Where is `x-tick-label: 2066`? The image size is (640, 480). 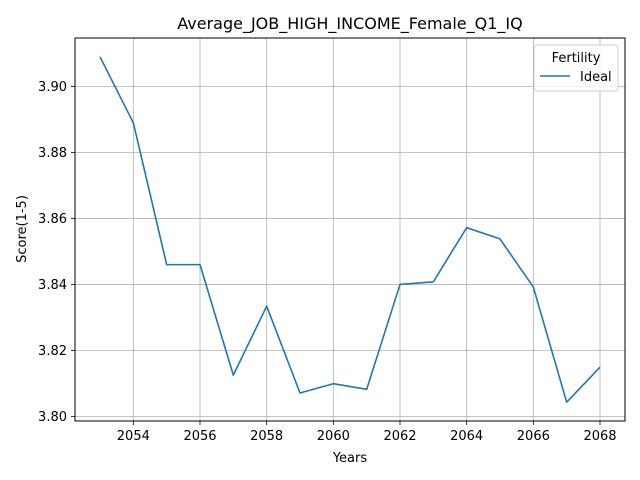 x-tick-label: 2066 is located at coordinates (533, 436).